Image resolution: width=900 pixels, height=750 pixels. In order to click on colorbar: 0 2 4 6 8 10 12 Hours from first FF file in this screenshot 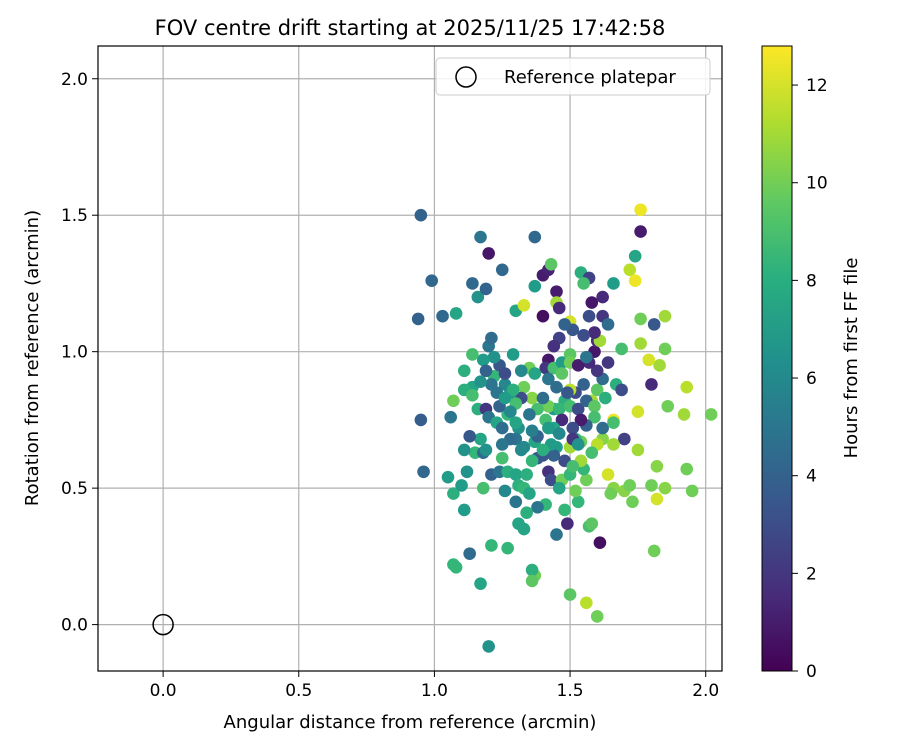, I will do `click(811, 363)`.